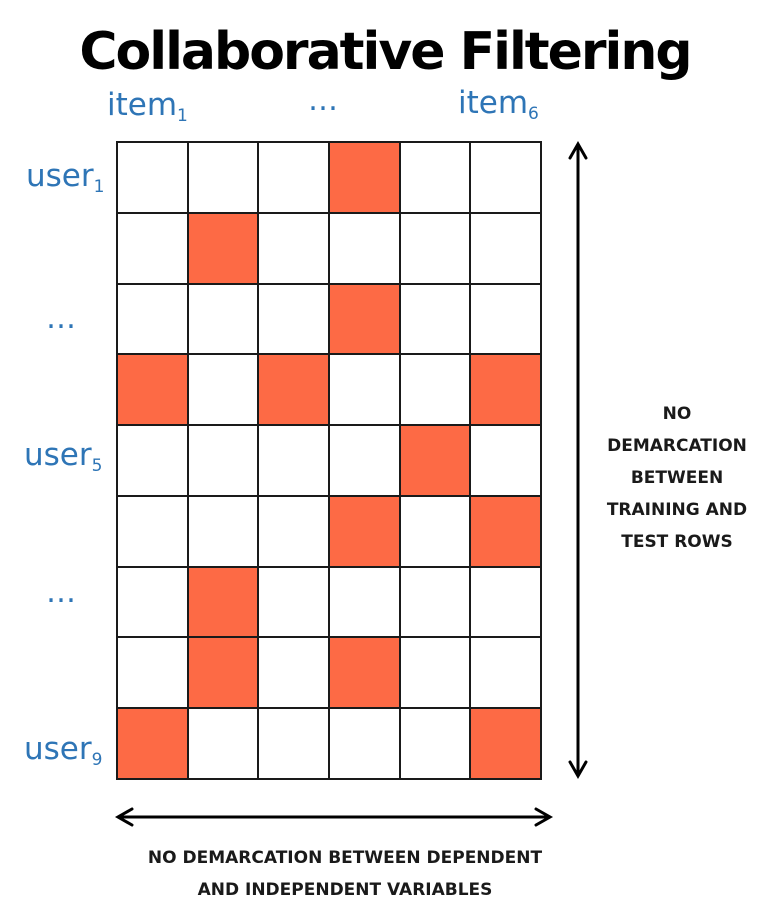 Image resolution: width=770 pixels, height=909 pixels. I want to click on column-label-item-6: item6, so click(498, 105).